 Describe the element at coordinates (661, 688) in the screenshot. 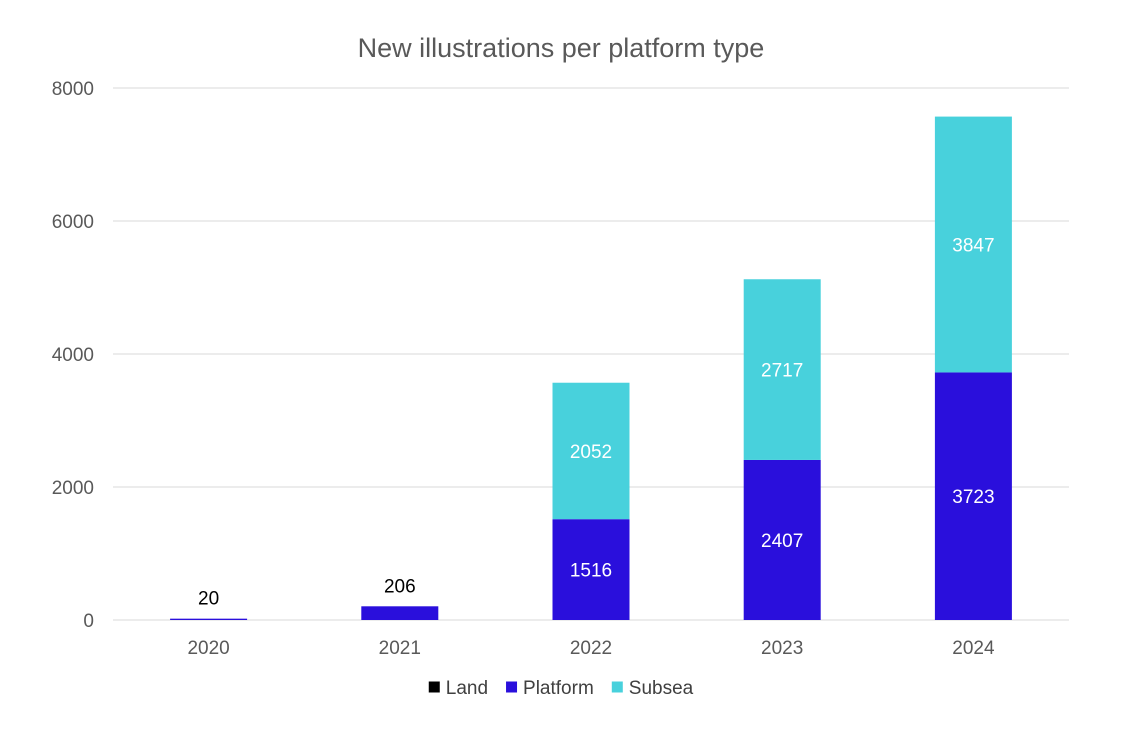

I see `legend-label-subsea: Subsea` at that location.